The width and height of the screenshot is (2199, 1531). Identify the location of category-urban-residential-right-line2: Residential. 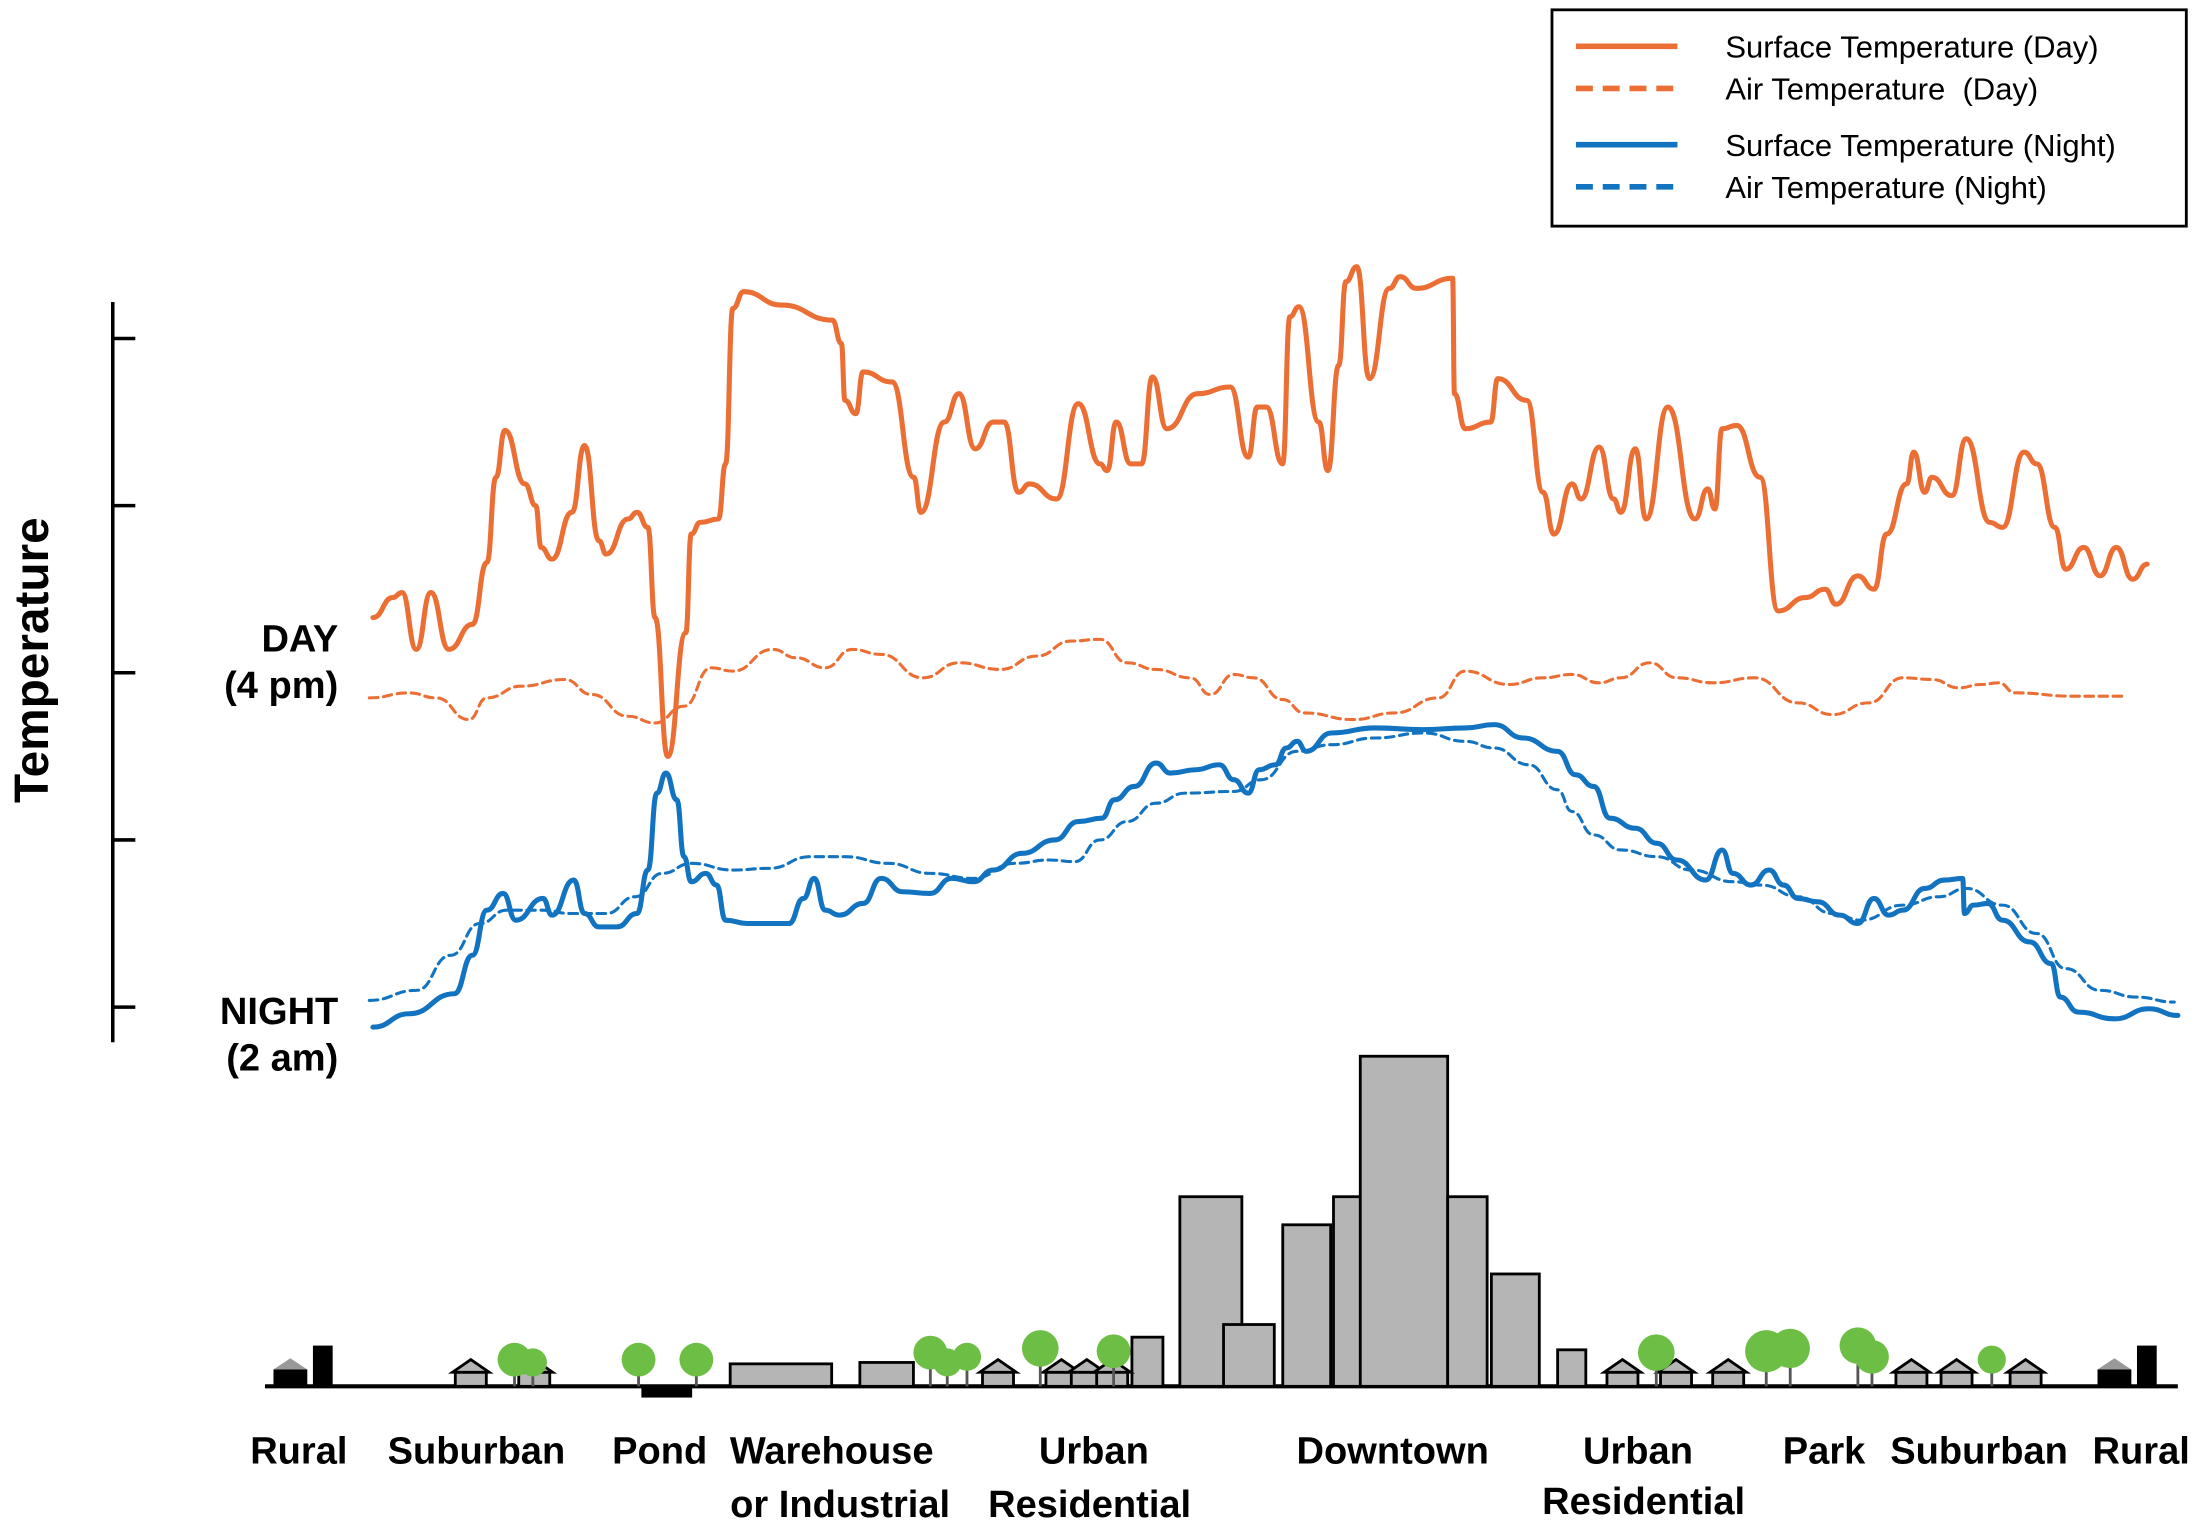
(1643, 1502).